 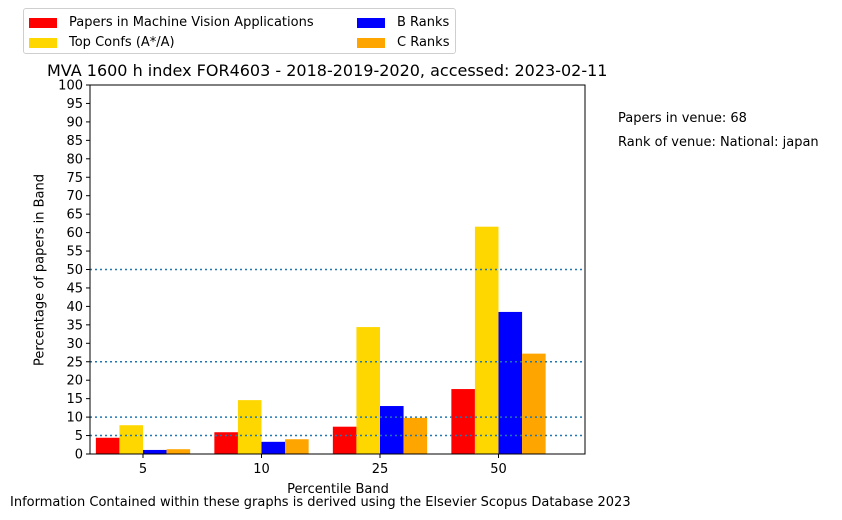 What do you see at coordinates (74, 196) in the screenshot?
I see `y-tick-label: 70` at bounding box center [74, 196].